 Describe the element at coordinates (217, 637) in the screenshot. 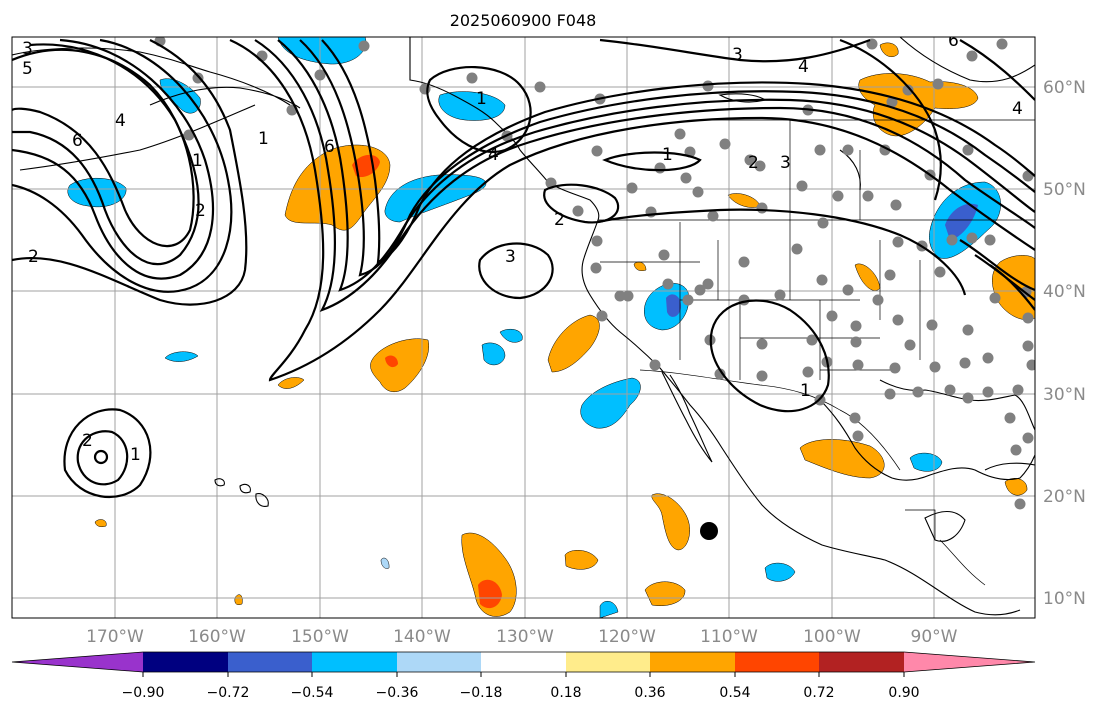

I see `lon-label: 160°W` at that location.